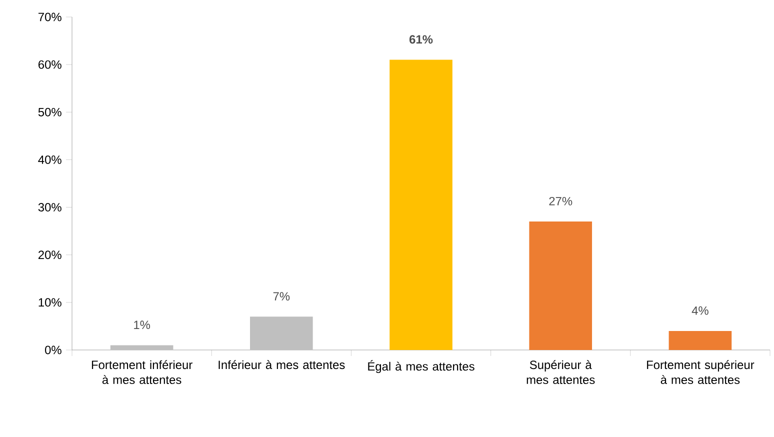 The height and width of the screenshot is (437, 774). Describe the element at coordinates (142, 325) in the screenshot. I see `data-label: 1%` at that location.